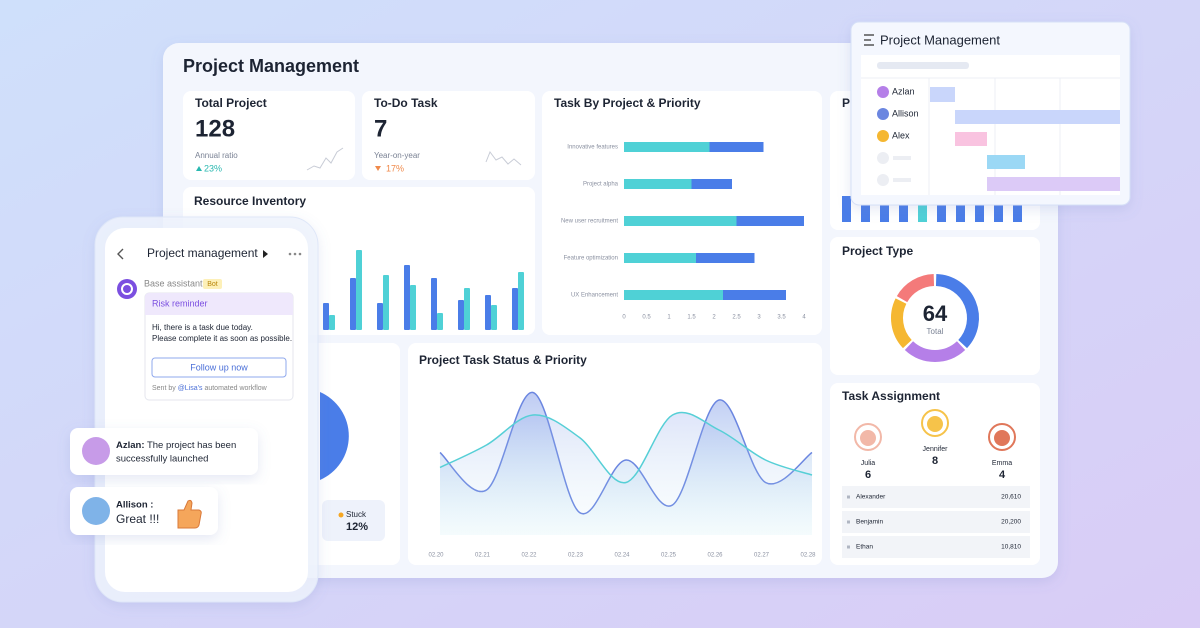 The image size is (1200, 633). I want to click on gantt-body, so click(990, 125).